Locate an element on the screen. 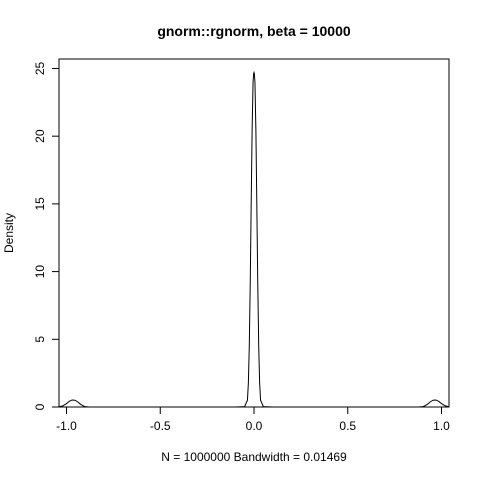  y-tick-label: 10 is located at coordinates (40, 272).